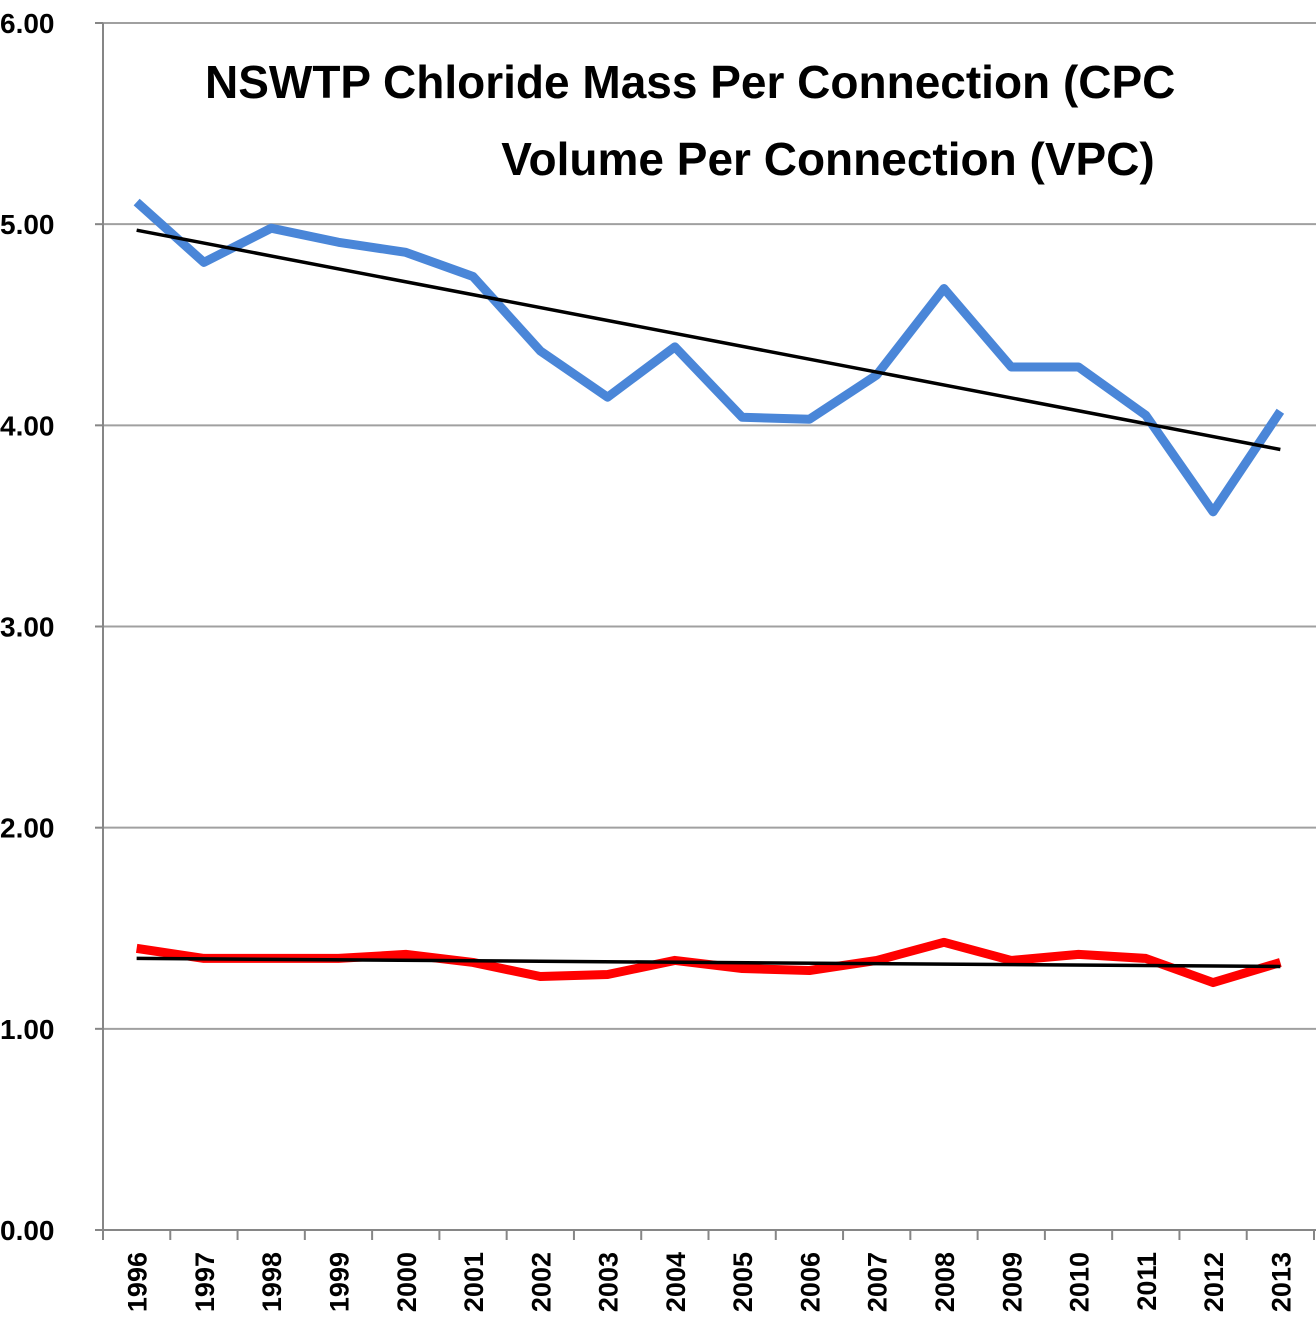 The image size is (1316, 1340). I want to click on x-tick-label: 2004, so click(676, 1282).